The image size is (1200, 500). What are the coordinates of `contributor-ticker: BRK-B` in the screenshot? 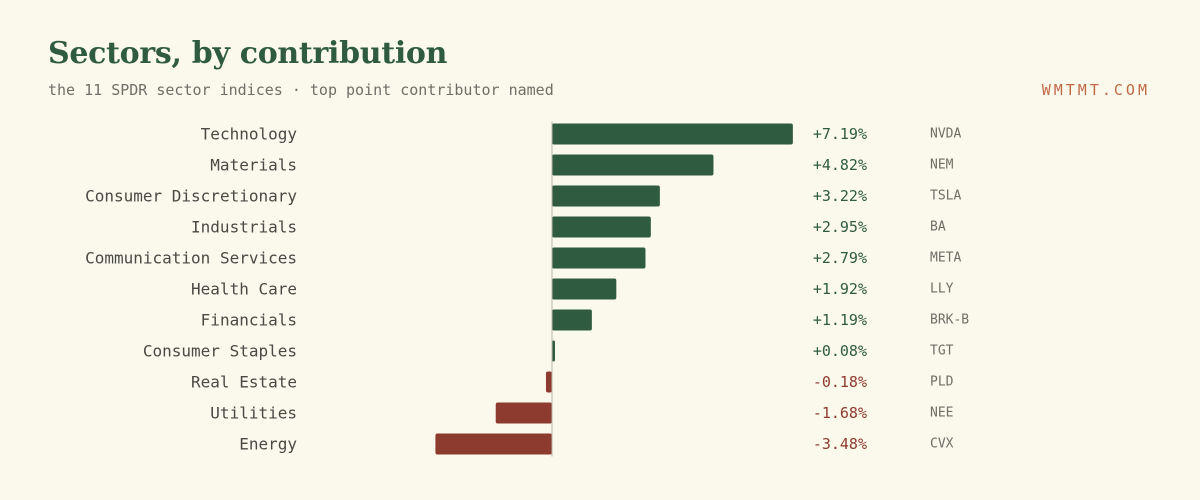 It's located at (949, 320).